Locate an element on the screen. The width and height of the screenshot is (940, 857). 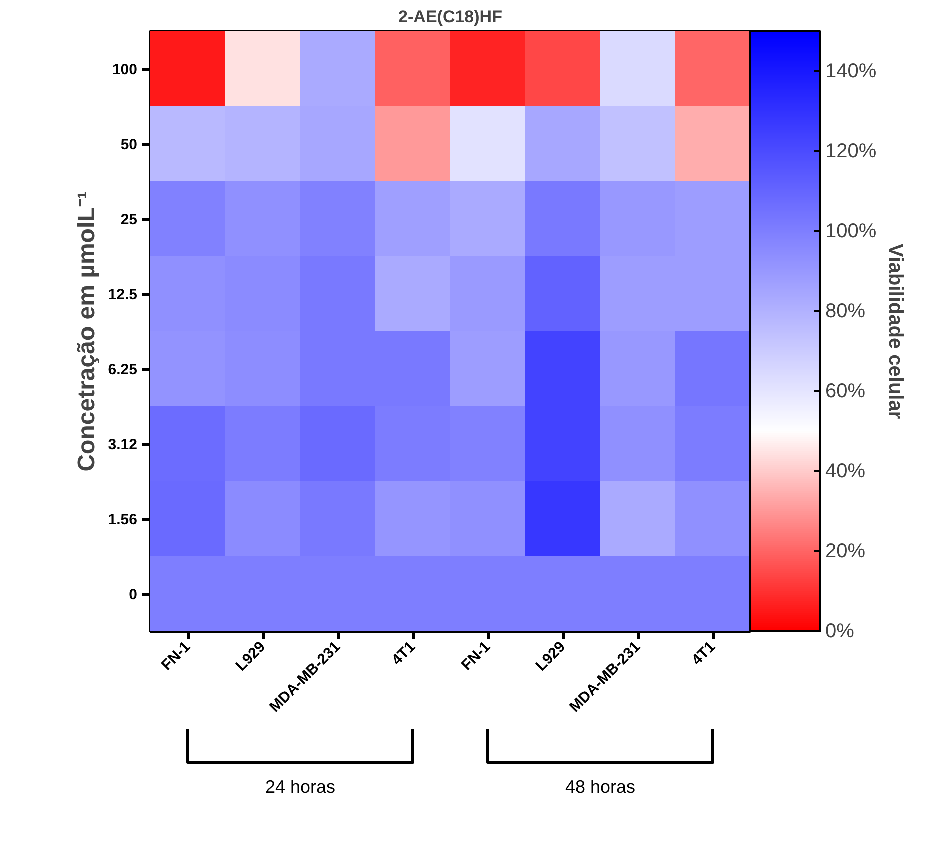
y-tick-label: 50 is located at coordinates (129, 145).